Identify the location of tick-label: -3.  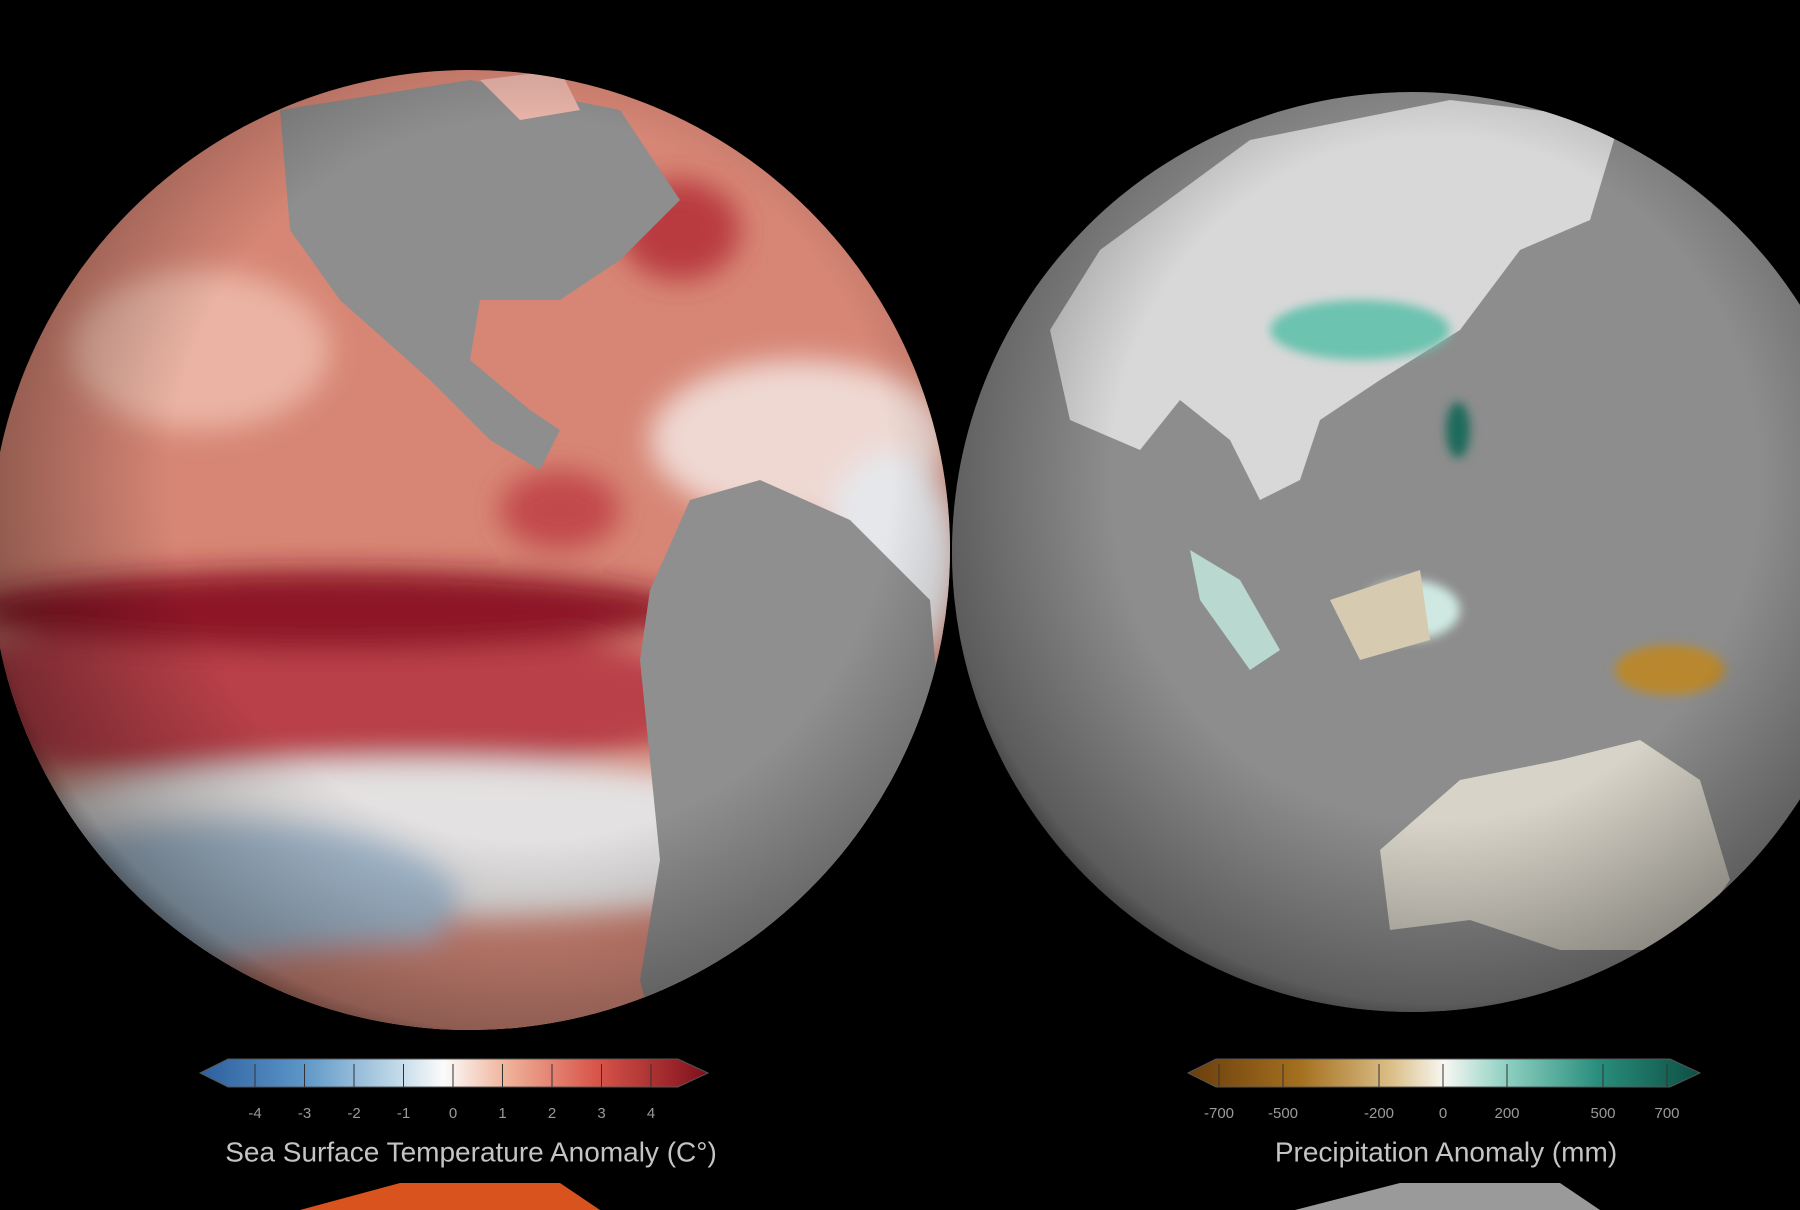
(304, 1113).